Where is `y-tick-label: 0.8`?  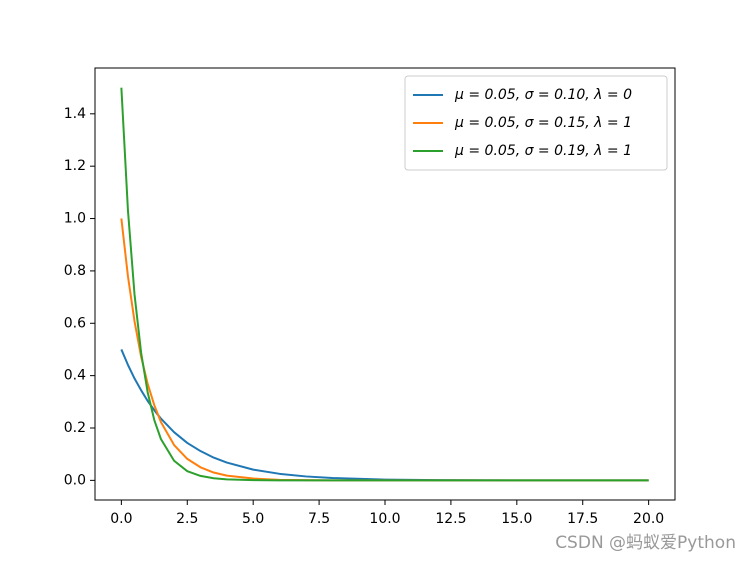 y-tick-label: 0.8 is located at coordinates (75, 271).